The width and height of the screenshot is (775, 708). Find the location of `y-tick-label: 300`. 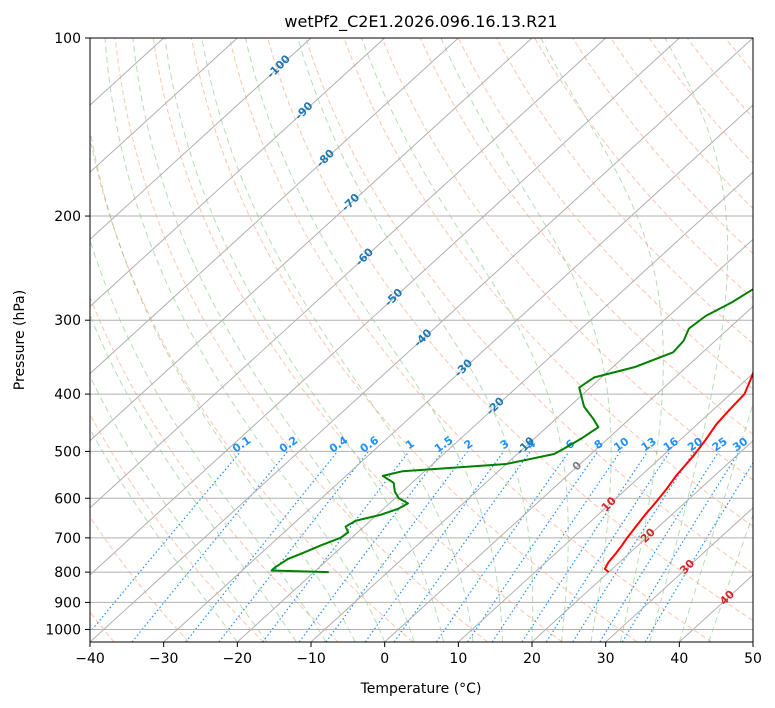

y-tick-label: 300 is located at coordinates (67, 321).